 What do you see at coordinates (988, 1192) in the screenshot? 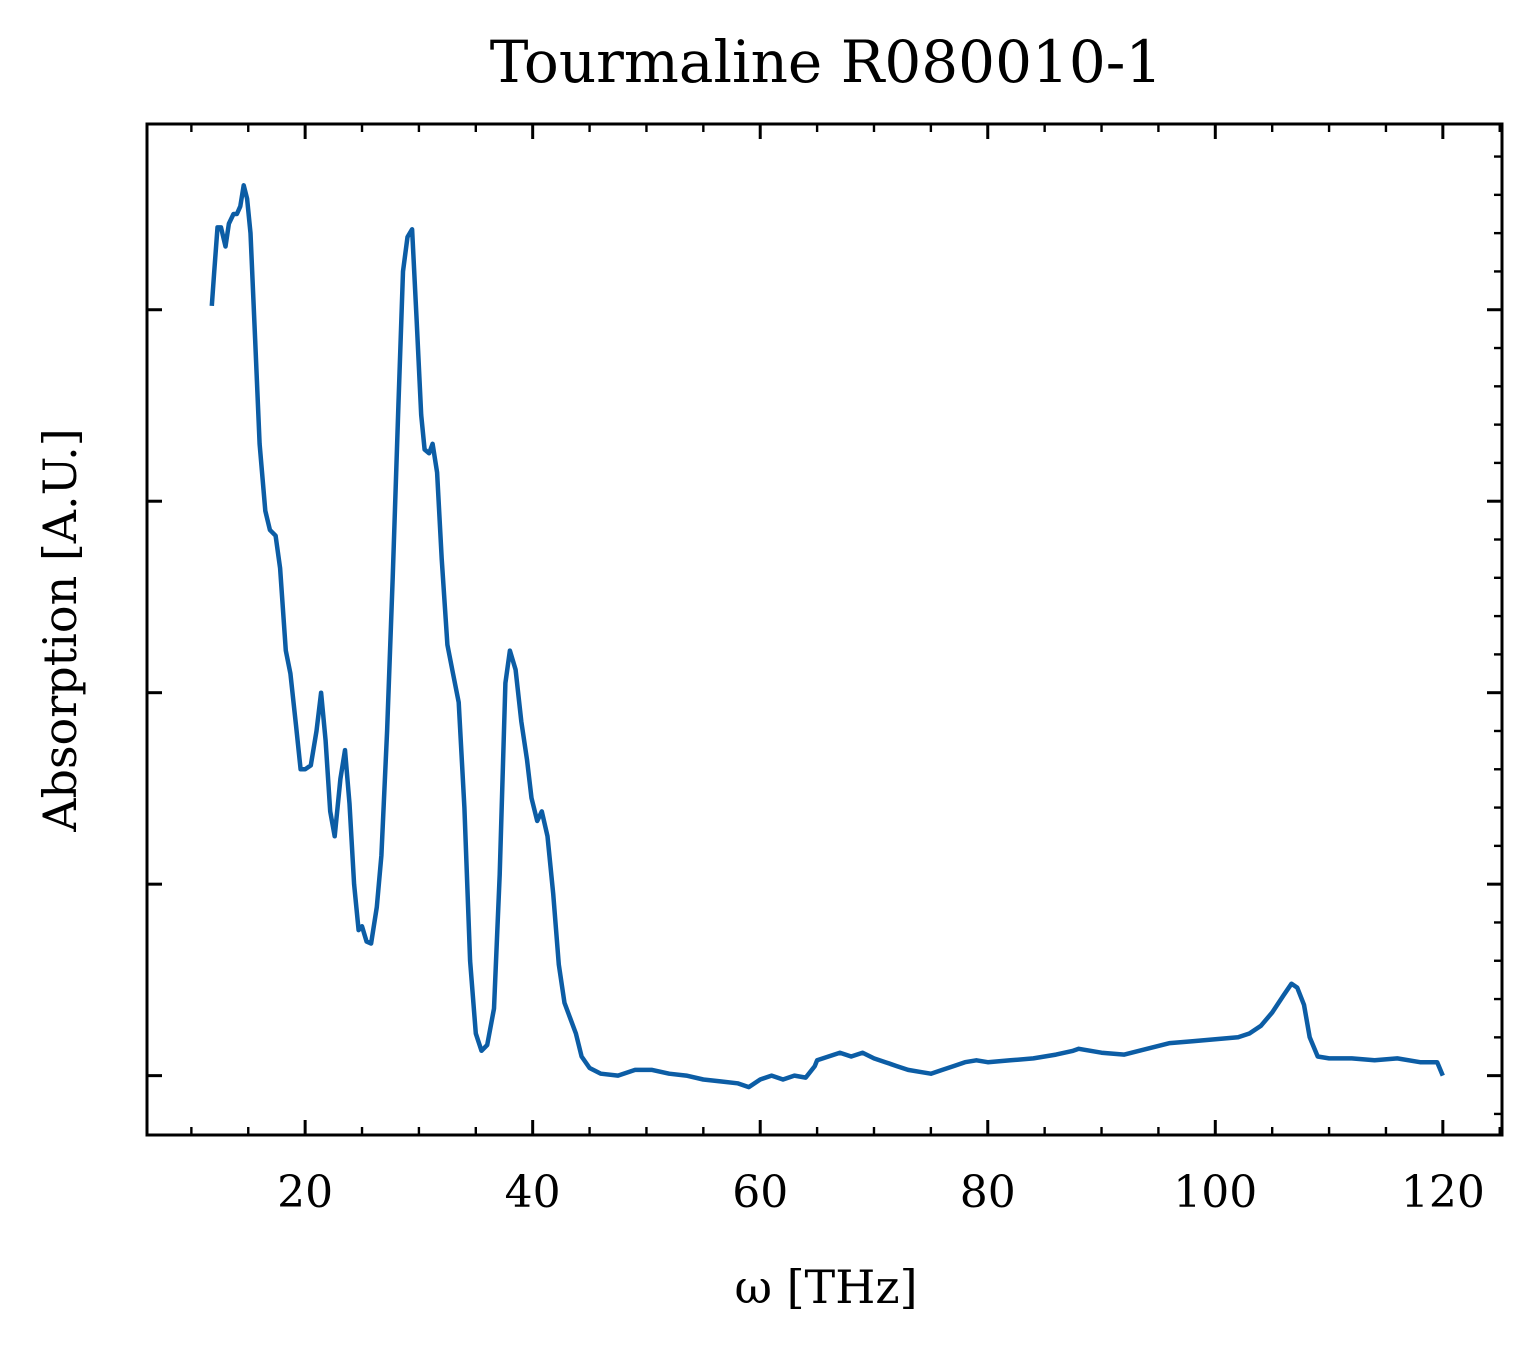
I see `x-tick-label: 80` at bounding box center [988, 1192].